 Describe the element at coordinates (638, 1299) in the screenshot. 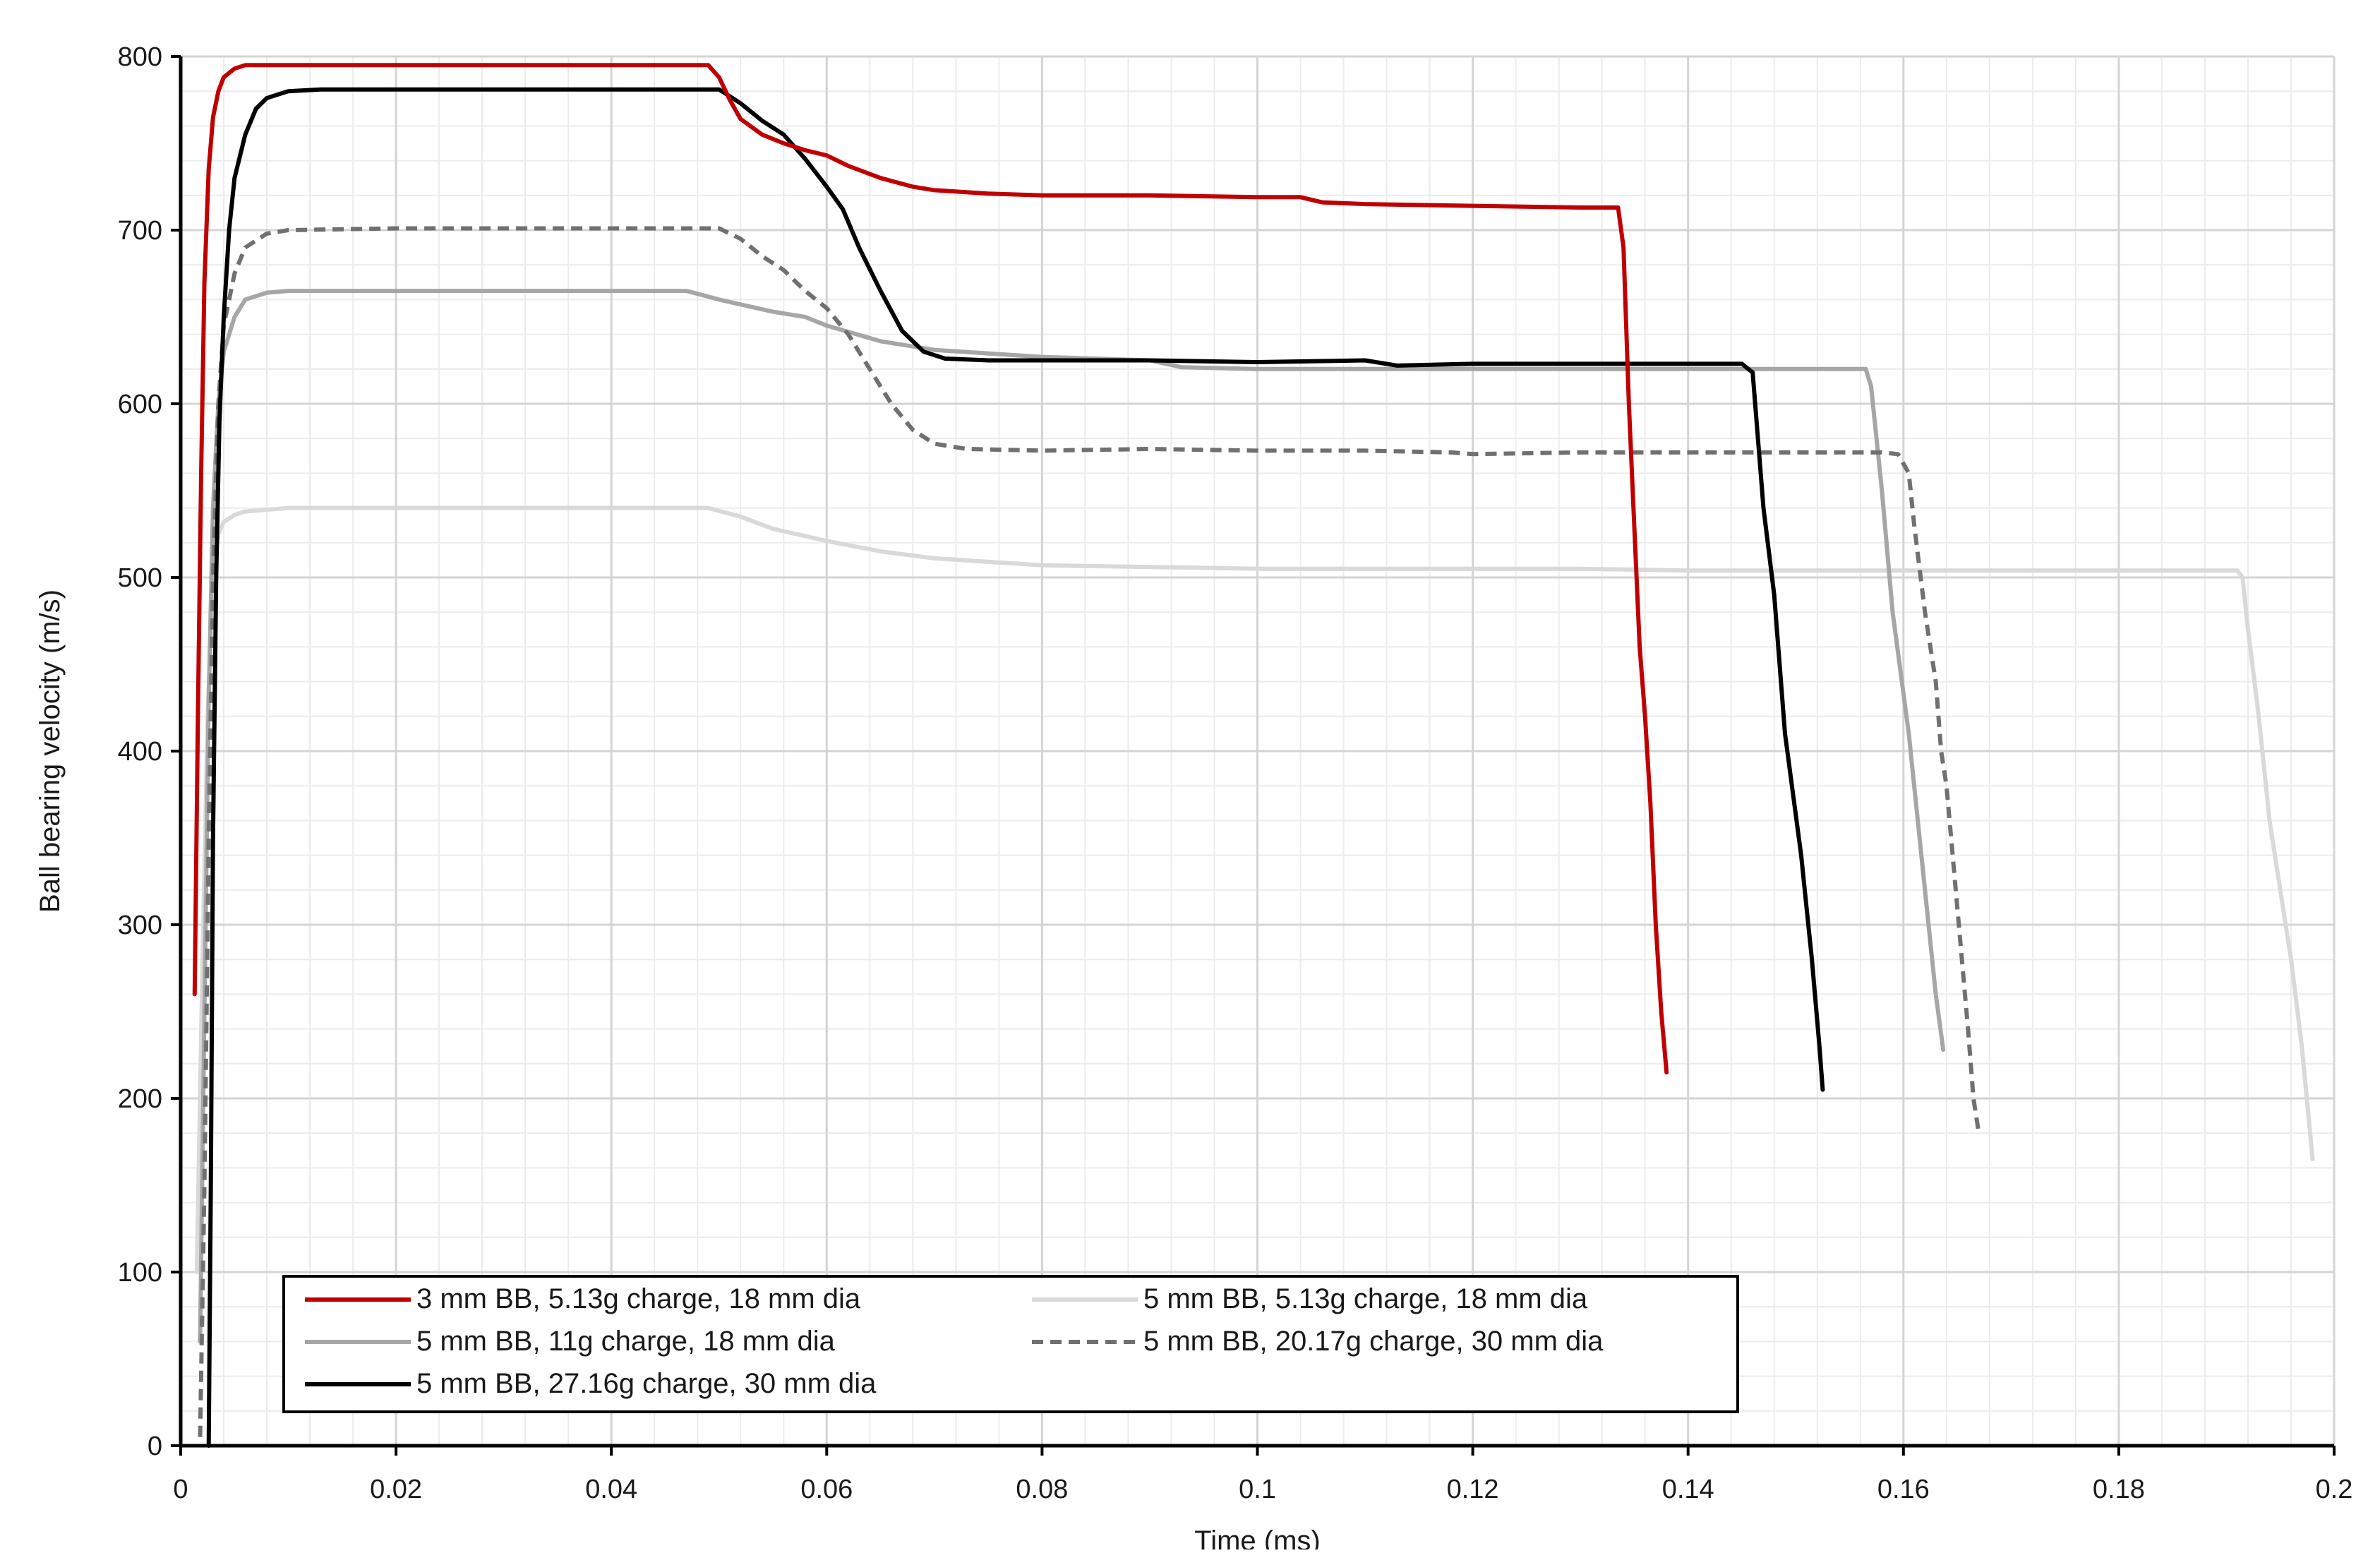

I see `legend-label-1: 3 mm BB, 5.13g charge, 18 mm dia` at that location.